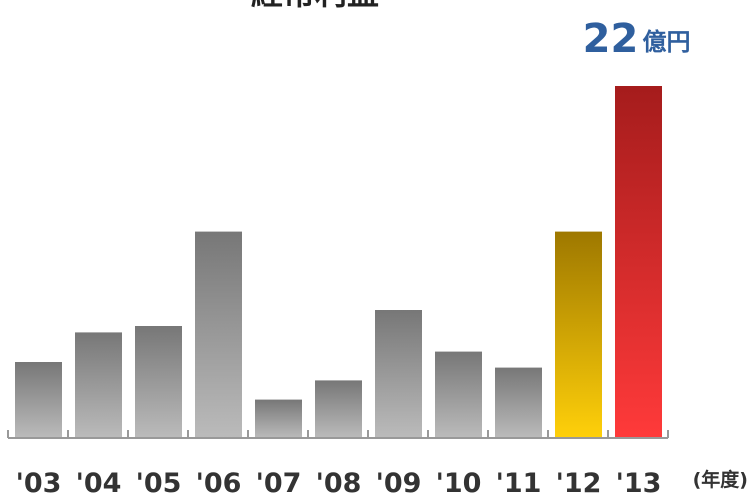 The height and width of the screenshot is (497, 750). Describe the element at coordinates (99, 482) in the screenshot. I see `x-tick-label: '04` at that location.